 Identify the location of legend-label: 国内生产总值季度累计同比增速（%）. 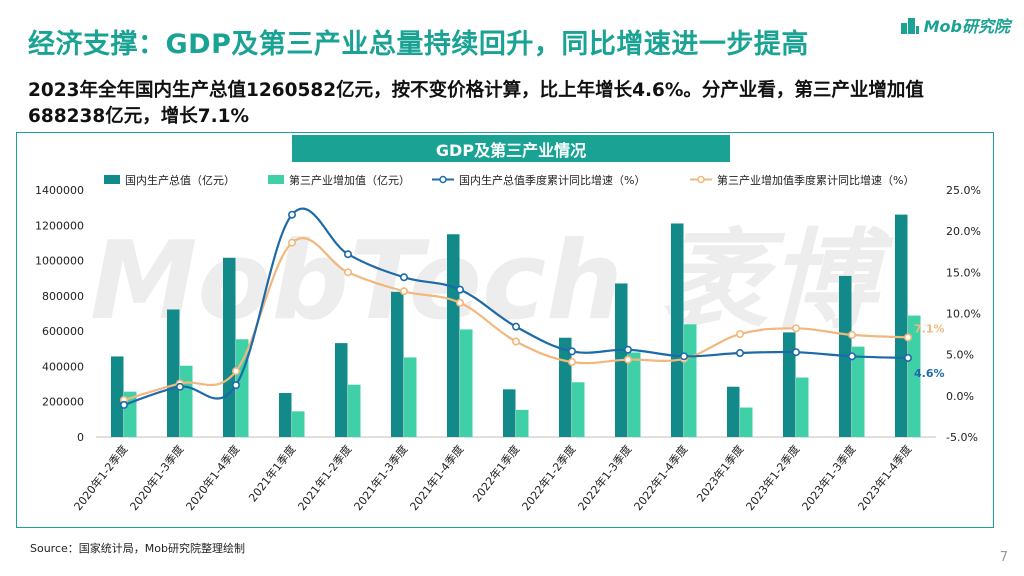
(552, 180).